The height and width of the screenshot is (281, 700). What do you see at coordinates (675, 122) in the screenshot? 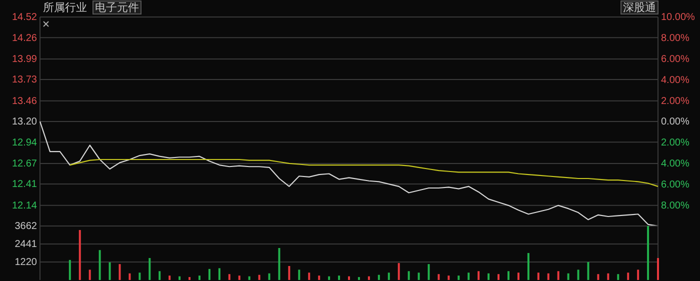
I see `y2-tick-label: 0.00%` at bounding box center [675, 122].